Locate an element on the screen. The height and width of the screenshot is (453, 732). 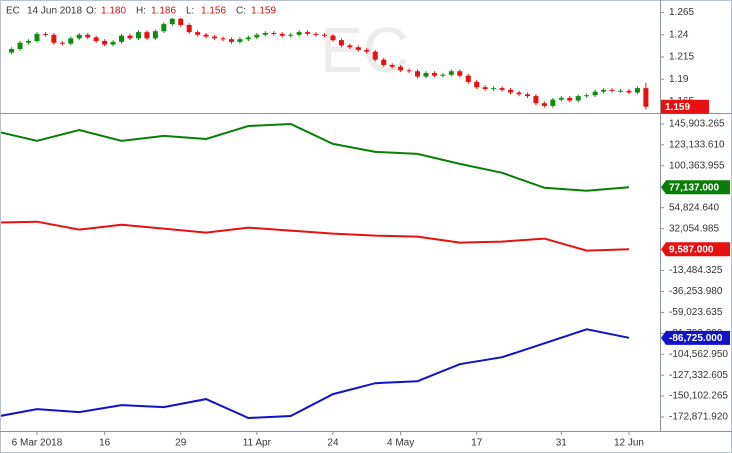
y-tick-label: 32,054.985 is located at coordinates (694, 228).